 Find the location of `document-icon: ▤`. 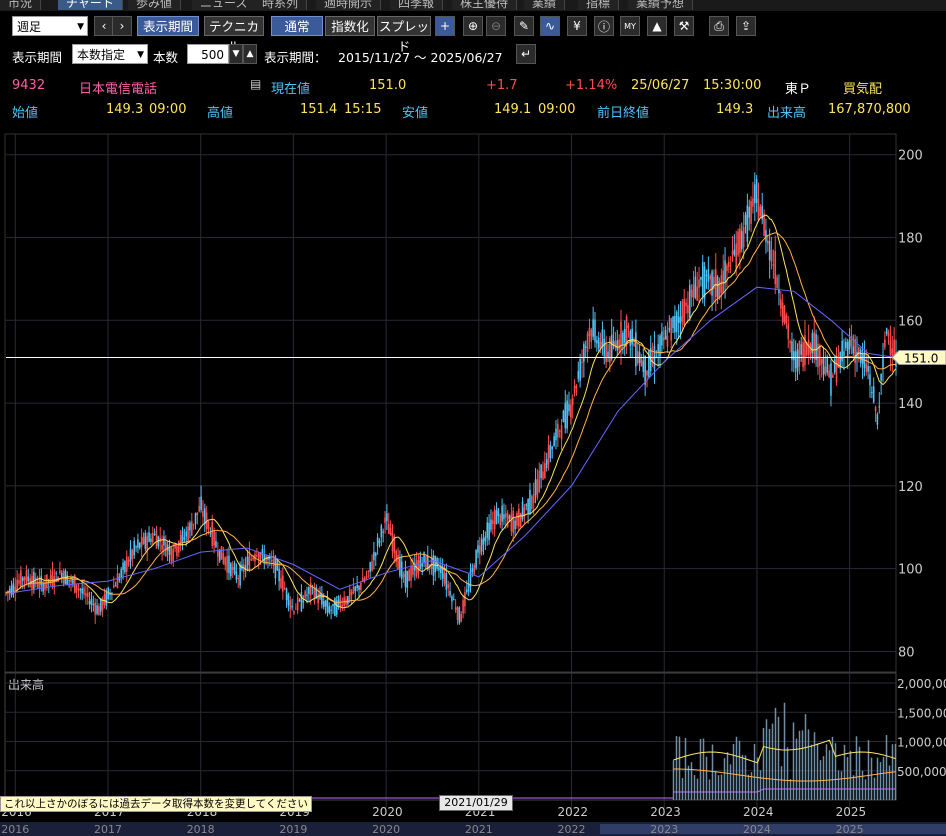

document-icon: ▤ is located at coordinates (256, 84).